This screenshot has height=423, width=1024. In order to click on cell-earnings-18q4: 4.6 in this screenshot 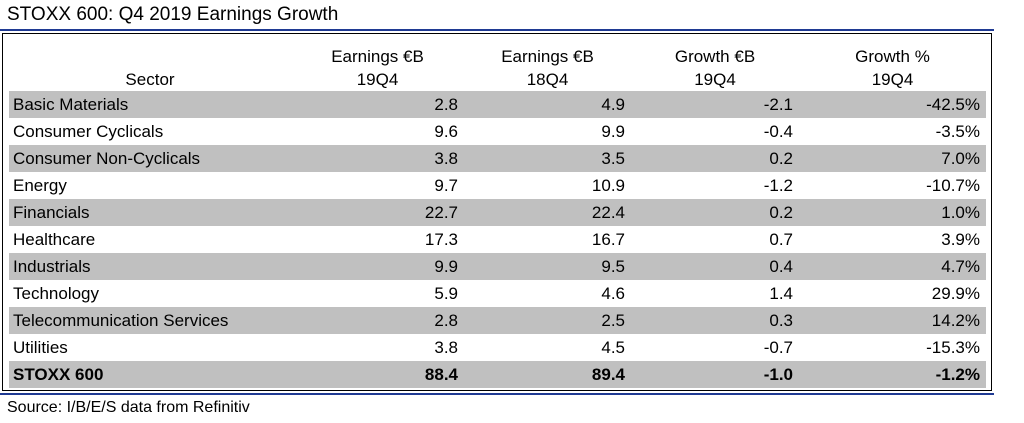, I will do `click(613, 293)`.